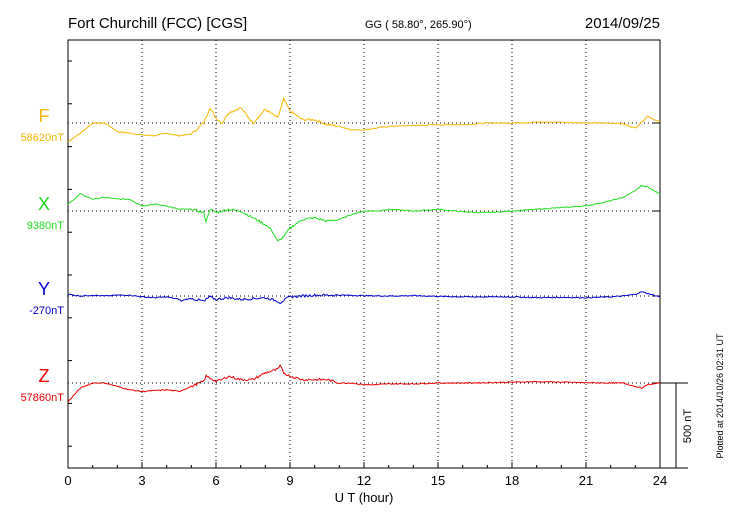  I want to click on x-tick-label: 21, so click(586, 480).